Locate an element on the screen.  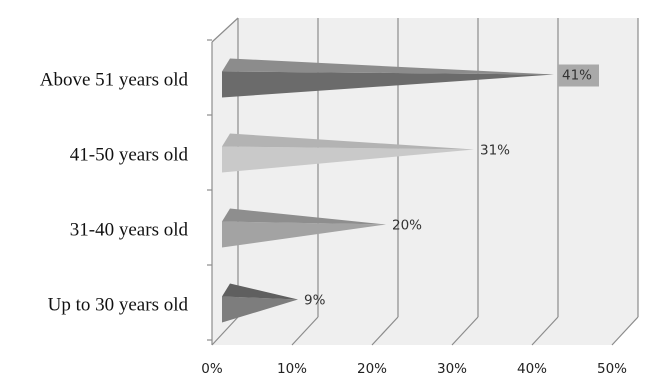
data-label: 41% is located at coordinates (577, 76).